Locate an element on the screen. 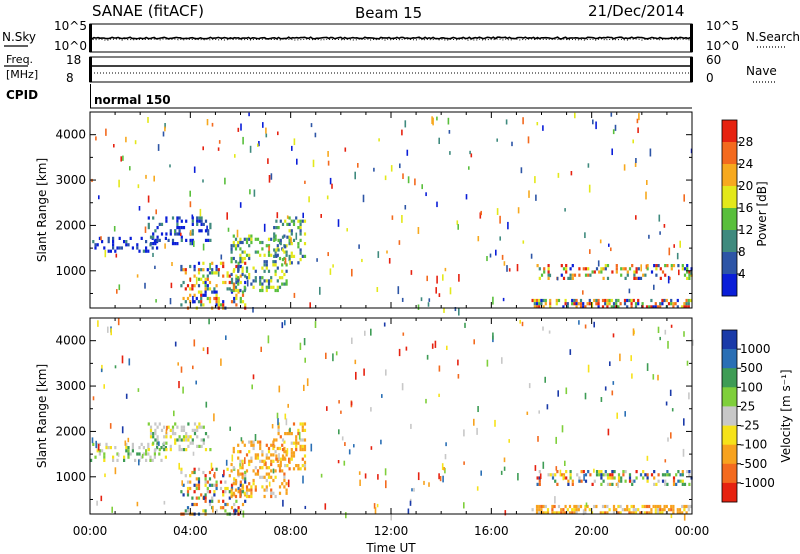 The image size is (800, 554). colorbar-swatch is located at coordinates (729, 416).